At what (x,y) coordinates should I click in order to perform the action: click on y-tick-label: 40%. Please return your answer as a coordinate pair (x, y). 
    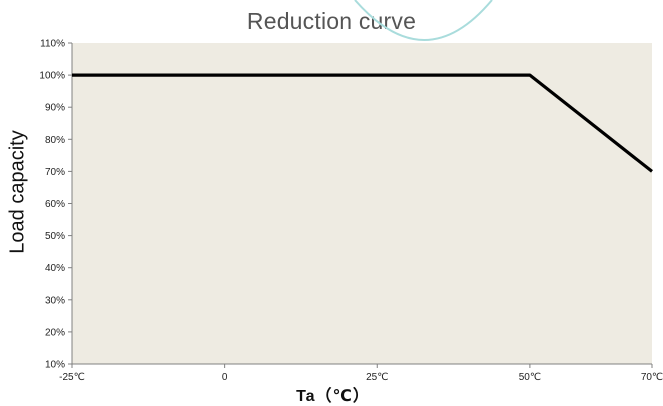
    Looking at the image, I should click on (55, 268).